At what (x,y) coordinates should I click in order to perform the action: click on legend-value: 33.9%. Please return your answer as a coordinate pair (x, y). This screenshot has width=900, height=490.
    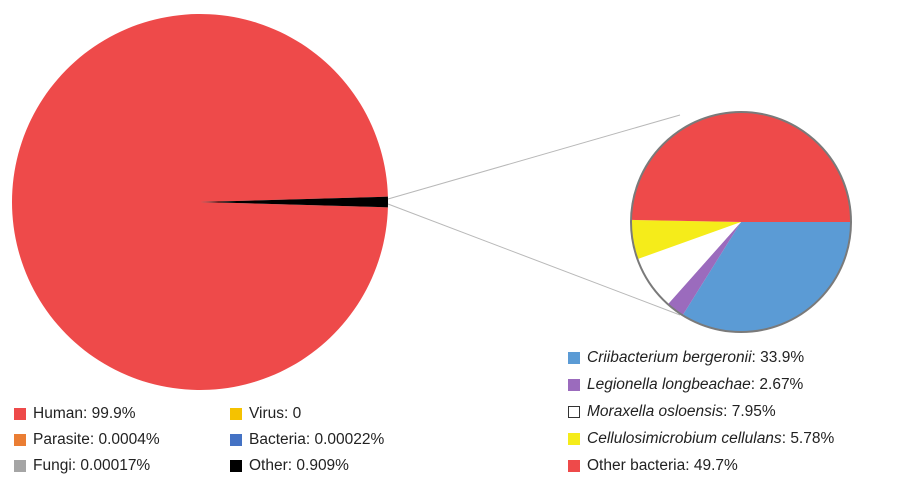
    Looking at the image, I should click on (782, 357).